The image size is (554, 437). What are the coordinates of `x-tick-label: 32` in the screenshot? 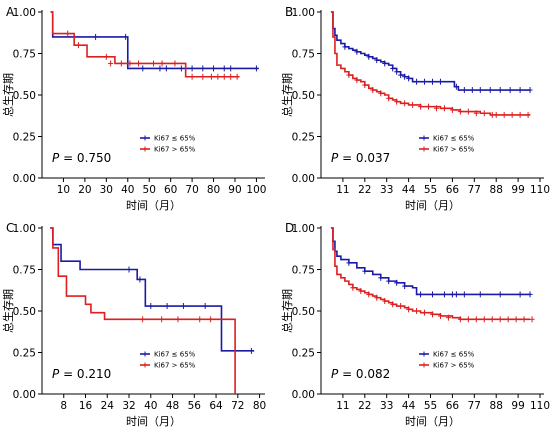 It's located at (128, 406).